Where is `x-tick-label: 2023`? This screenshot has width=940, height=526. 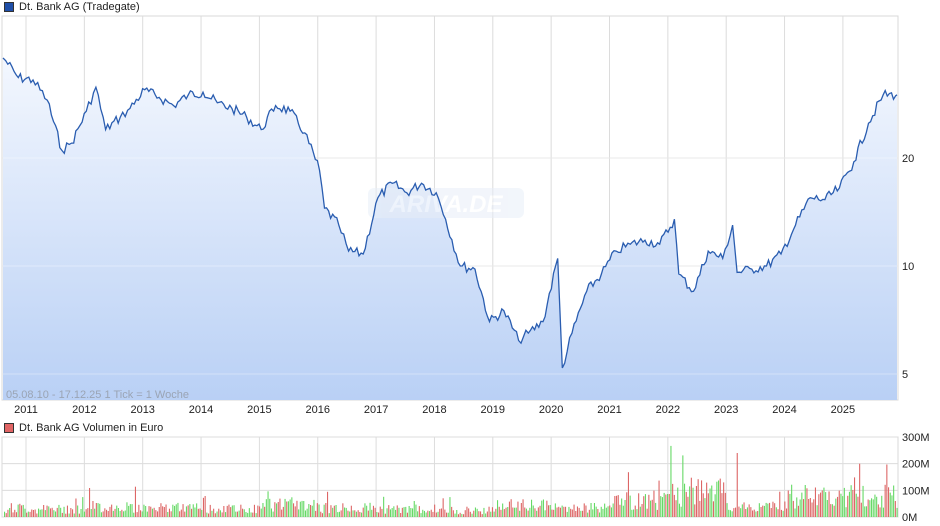
x-tick-label: 2023 is located at coordinates (726, 410).